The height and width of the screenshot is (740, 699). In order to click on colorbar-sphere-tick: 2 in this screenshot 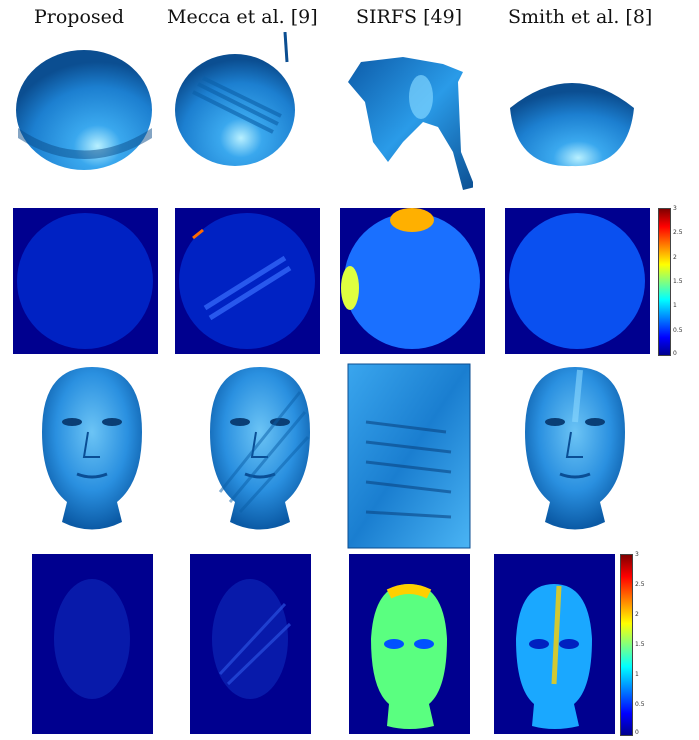, I will do `click(675, 257)`.